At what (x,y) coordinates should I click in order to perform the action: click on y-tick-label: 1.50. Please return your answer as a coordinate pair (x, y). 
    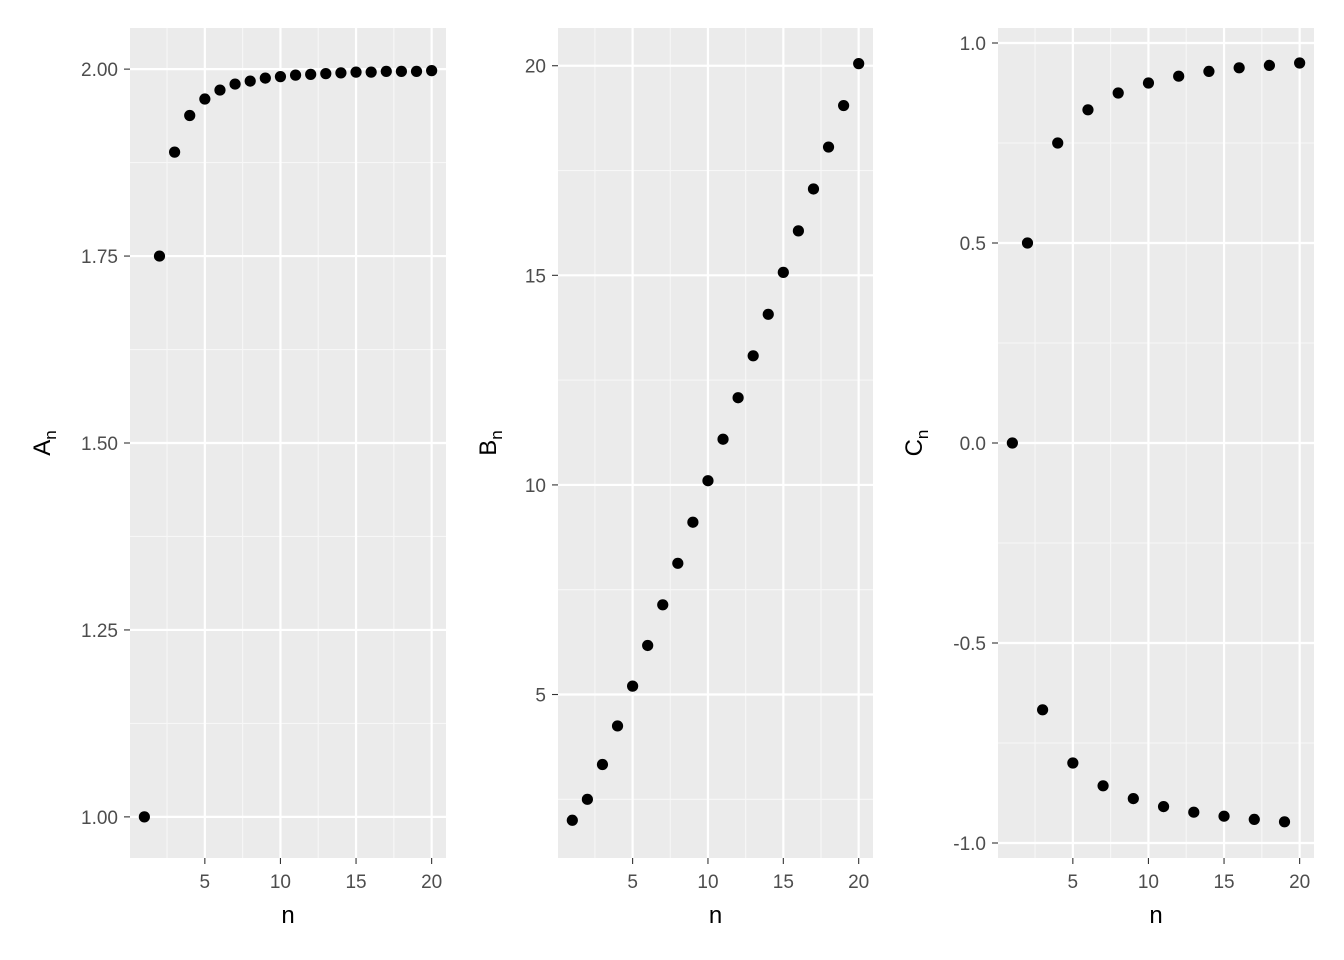
    Looking at the image, I should click on (99, 444).